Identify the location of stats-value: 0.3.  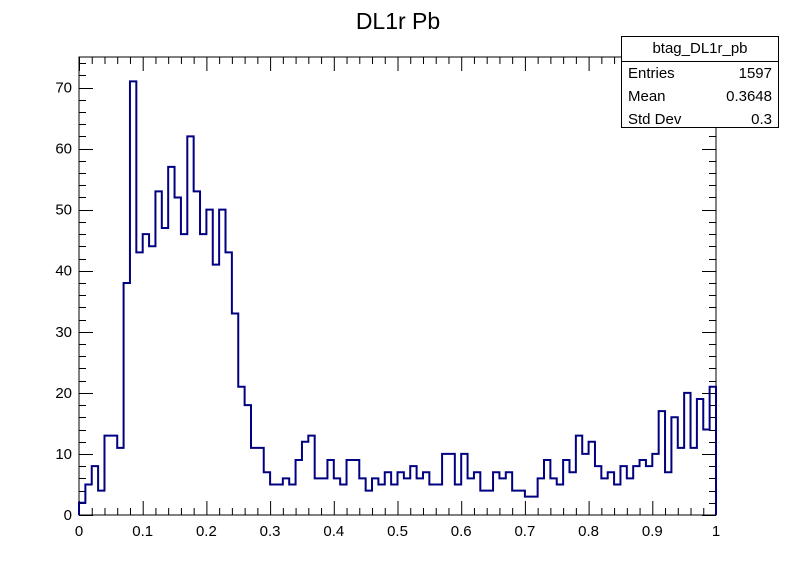
(761, 119).